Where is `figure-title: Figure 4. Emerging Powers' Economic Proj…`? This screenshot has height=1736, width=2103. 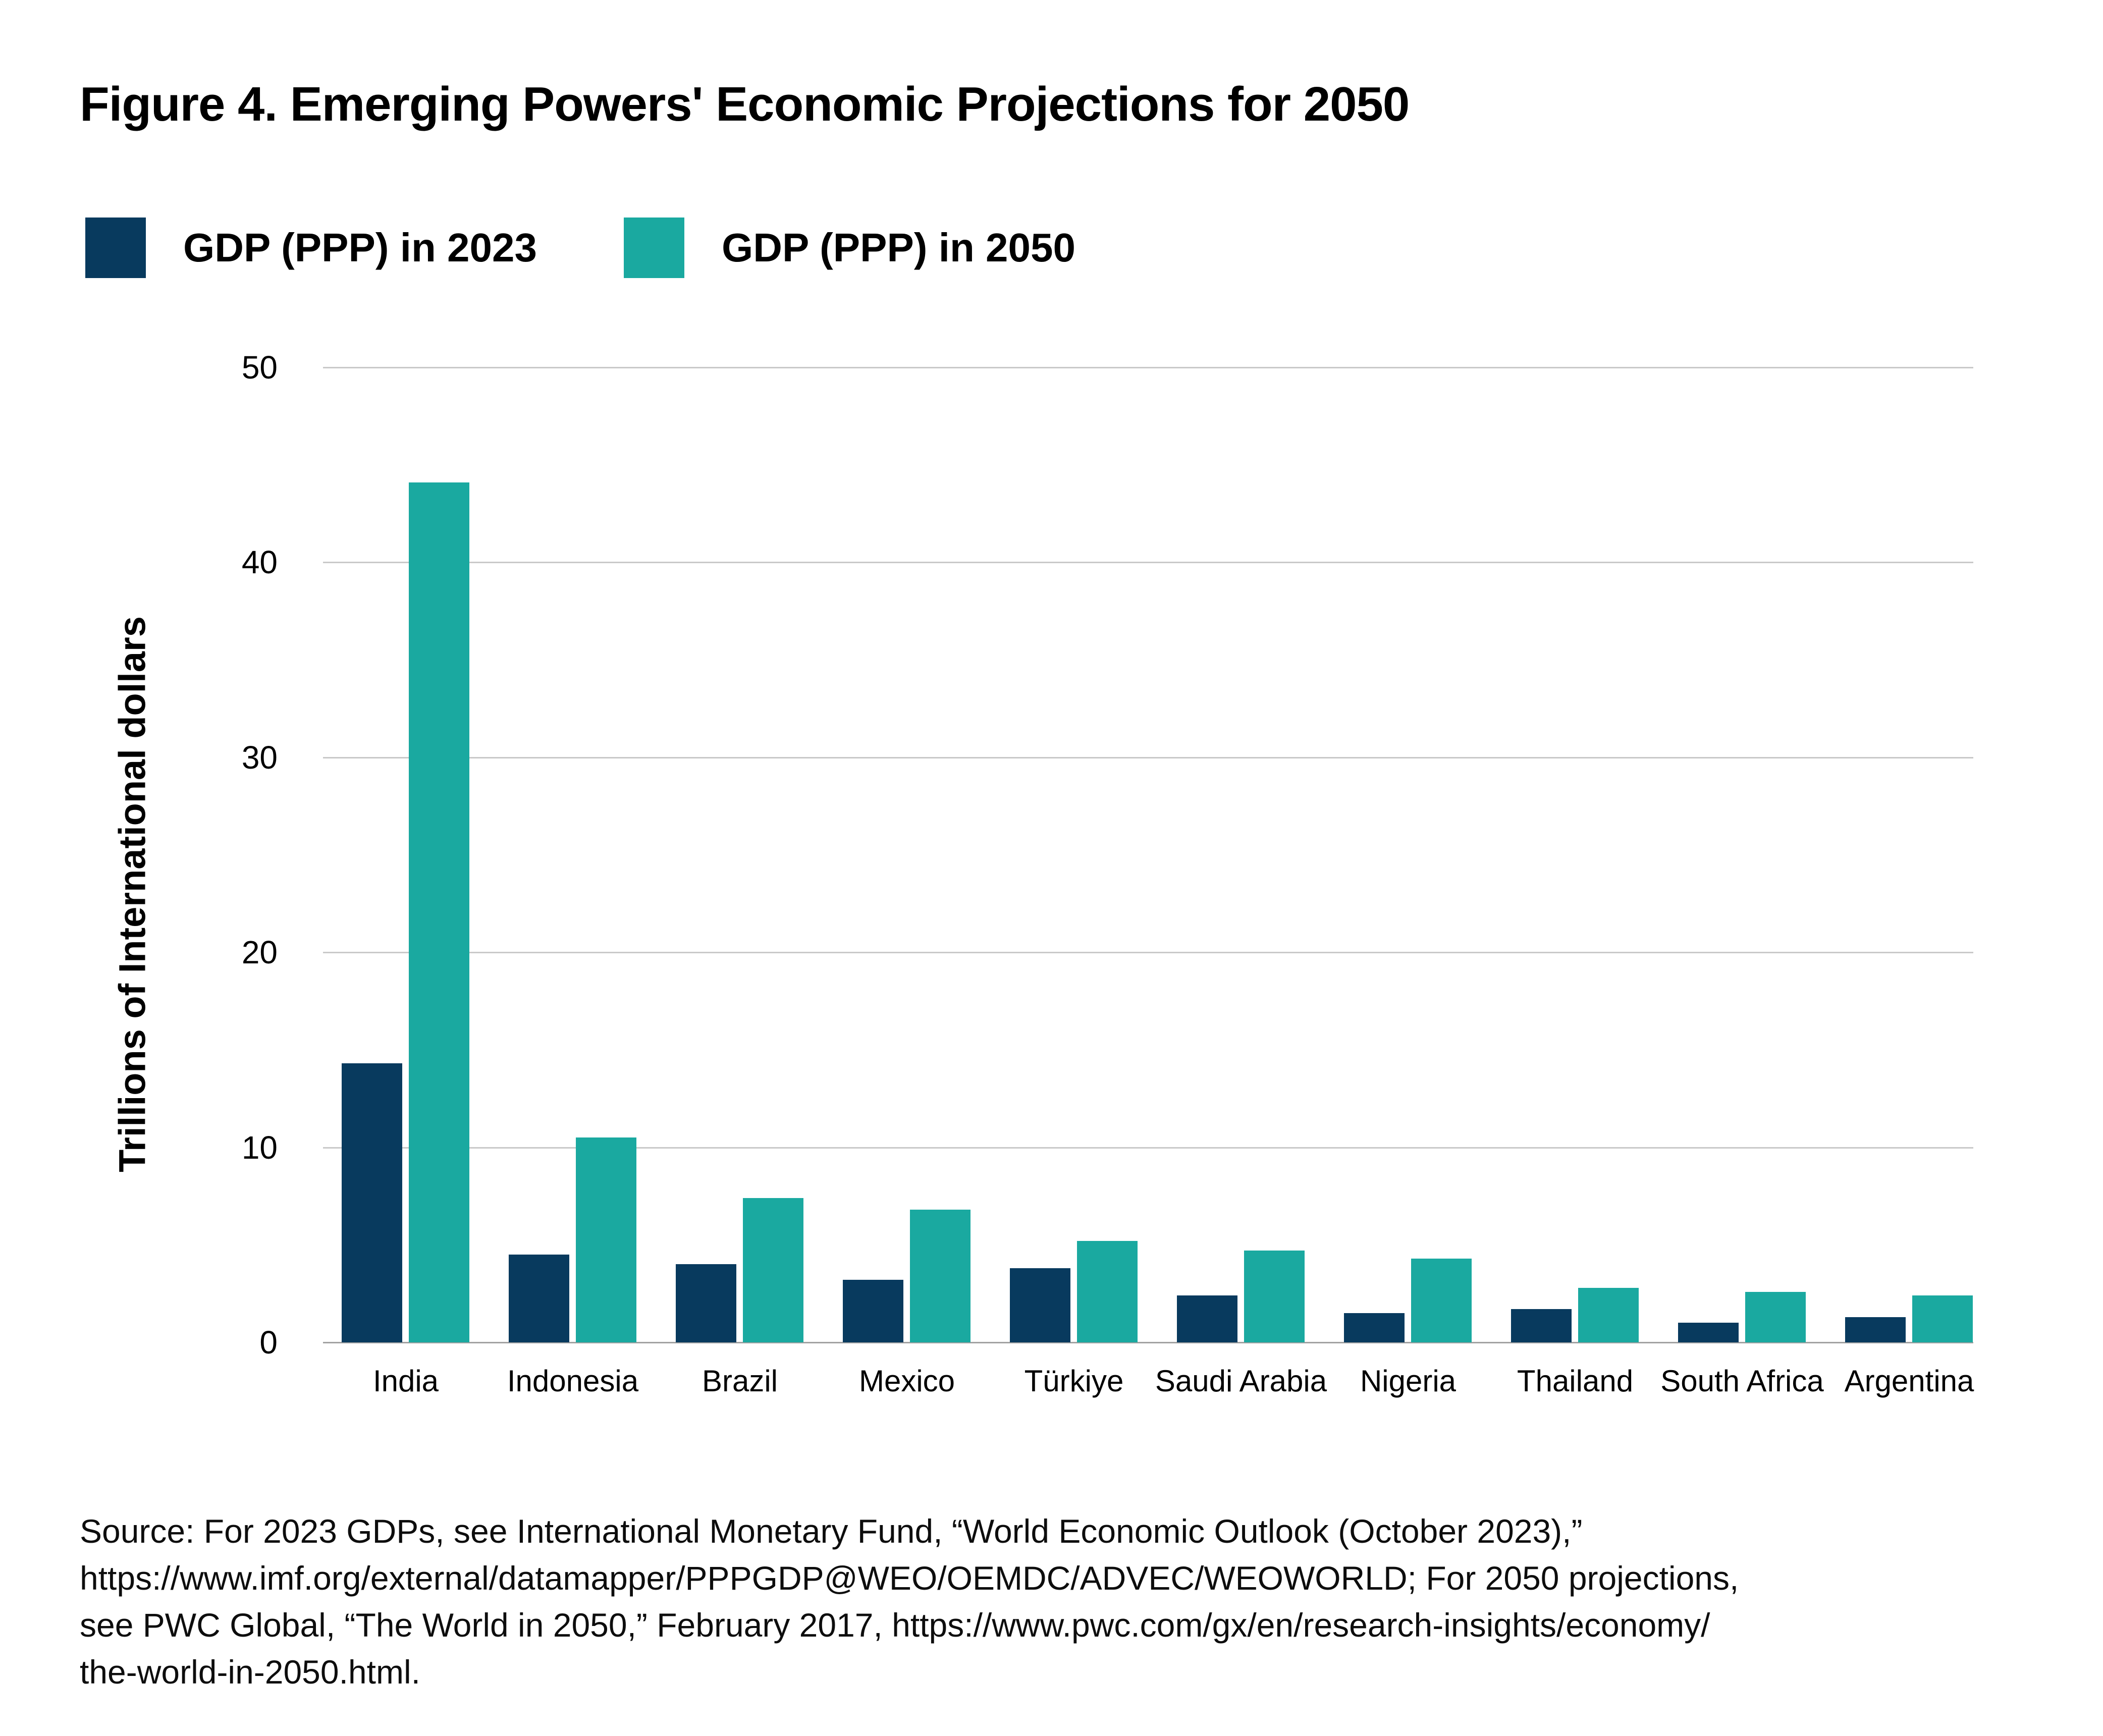 figure-title: Figure 4. Emerging Powers' Economic Proj… is located at coordinates (745, 104).